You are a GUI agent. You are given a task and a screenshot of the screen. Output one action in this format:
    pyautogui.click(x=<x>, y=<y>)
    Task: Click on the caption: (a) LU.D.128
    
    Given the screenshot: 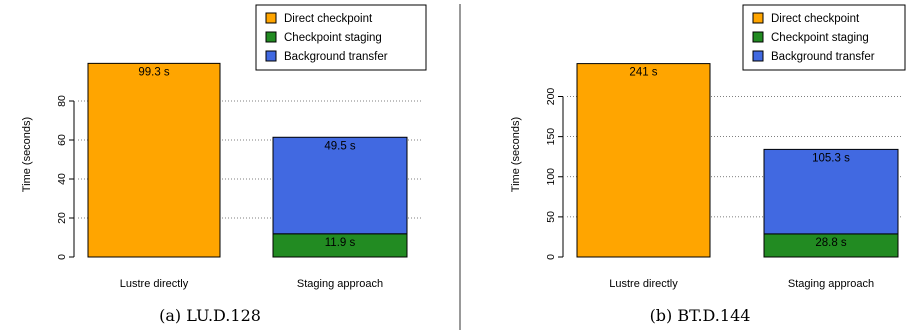 What is the action you would take?
    pyautogui.click(x=210, y=315)
    